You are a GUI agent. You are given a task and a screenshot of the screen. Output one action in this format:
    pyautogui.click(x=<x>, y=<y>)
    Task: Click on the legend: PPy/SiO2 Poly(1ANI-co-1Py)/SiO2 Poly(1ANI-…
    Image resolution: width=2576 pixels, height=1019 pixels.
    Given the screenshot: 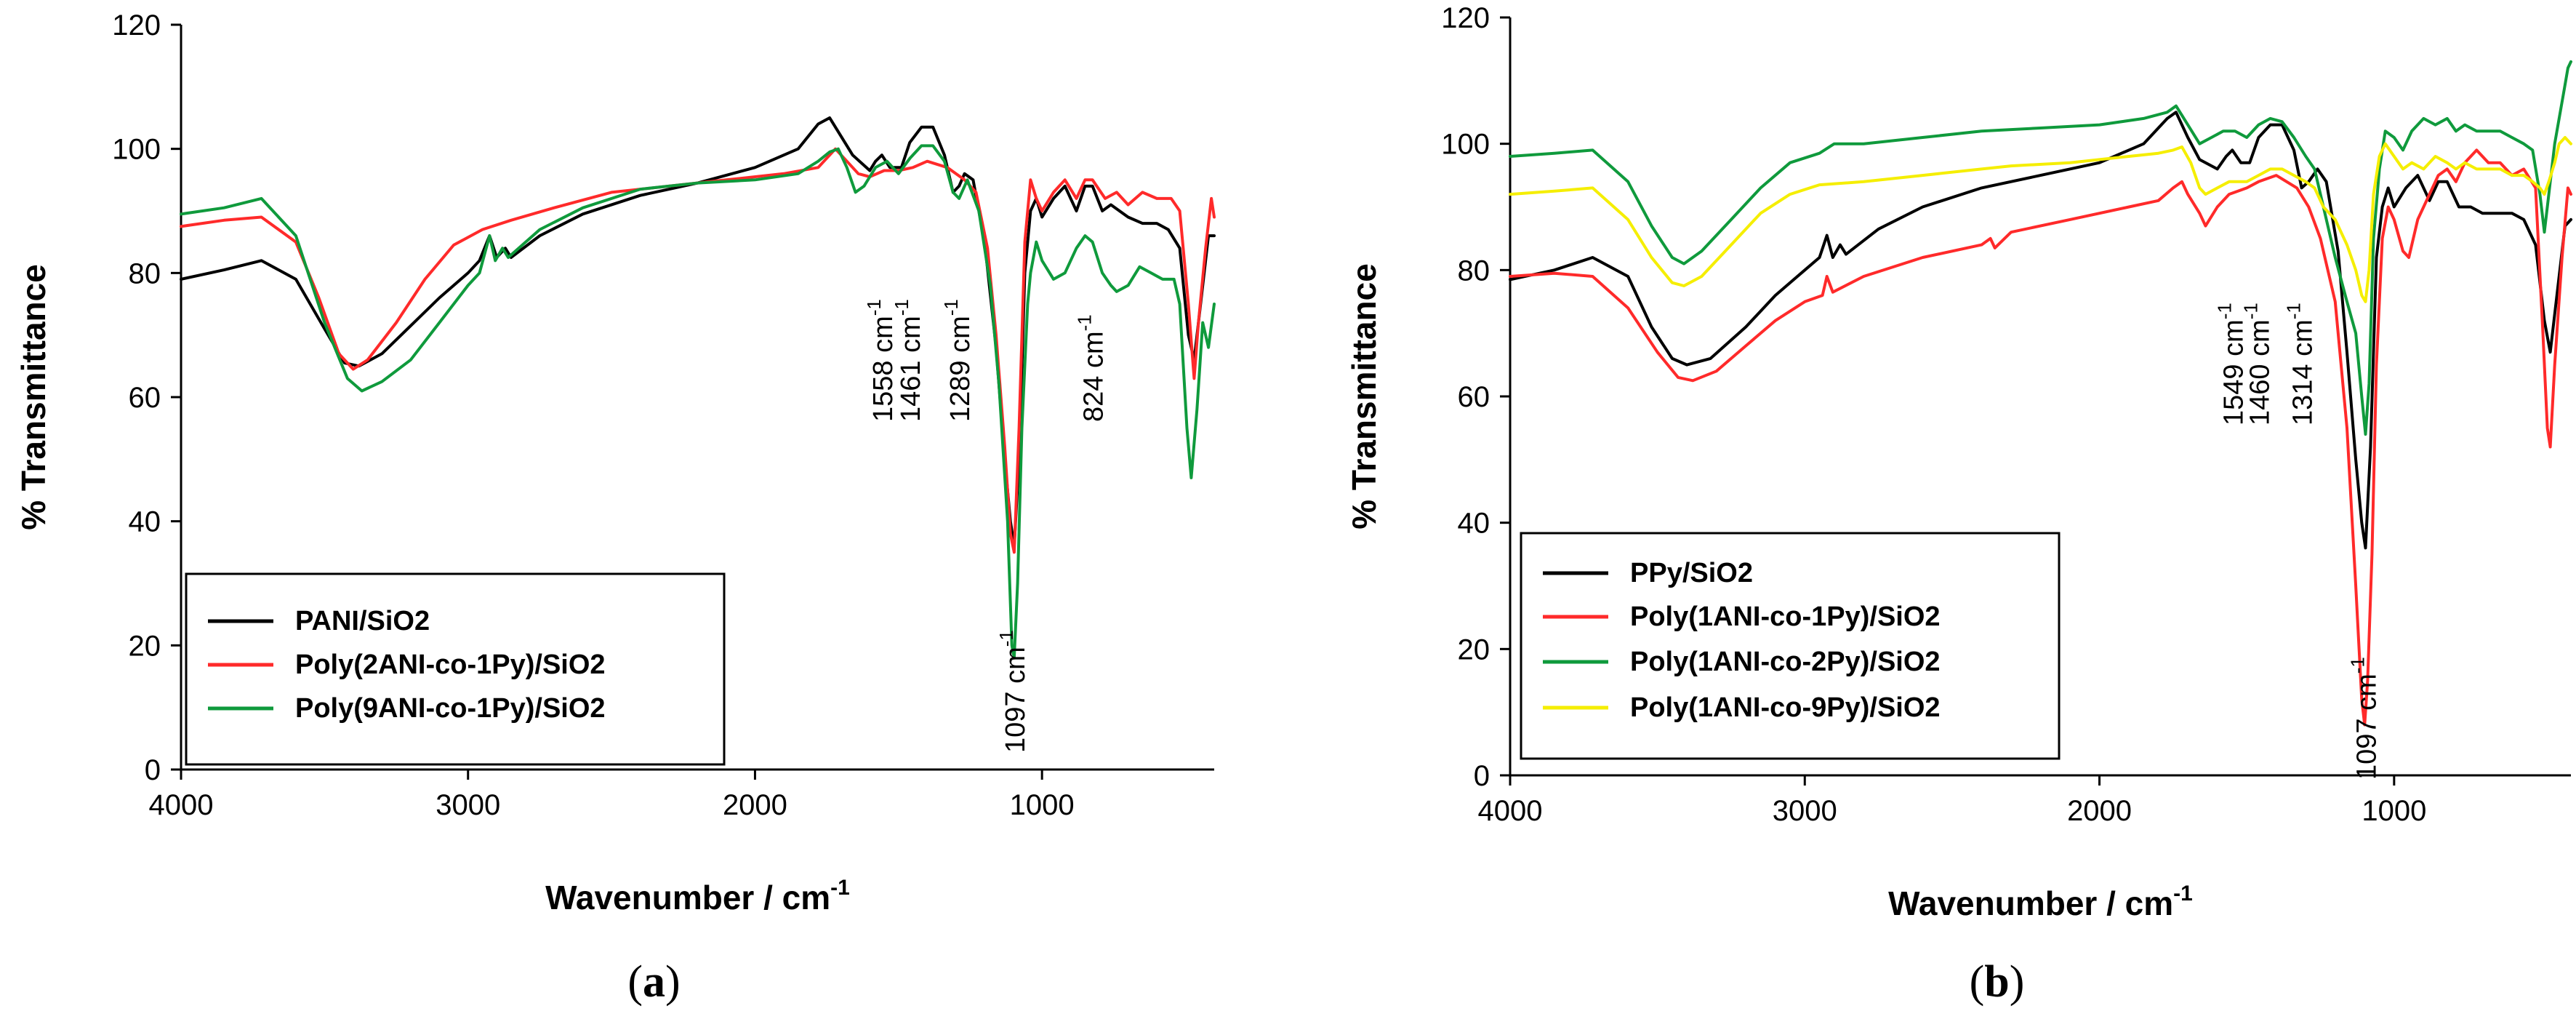 What is the action you would take?
    pyautogui.click(x=1790, y=646)
    